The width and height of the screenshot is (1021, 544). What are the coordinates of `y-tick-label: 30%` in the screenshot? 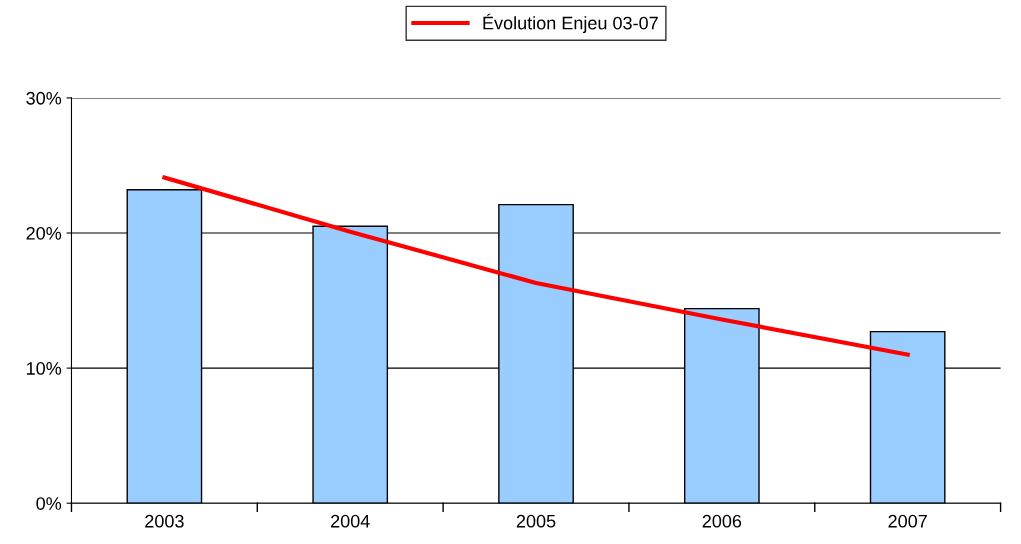 It's located at (44, 98).